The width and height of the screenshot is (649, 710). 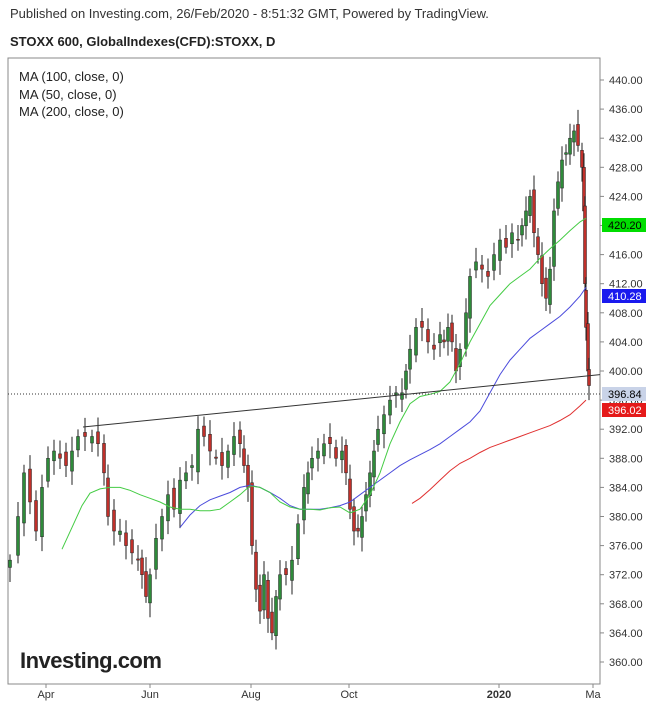 I want to click on price-label-text: 420.20, so click(x=625, y=226).